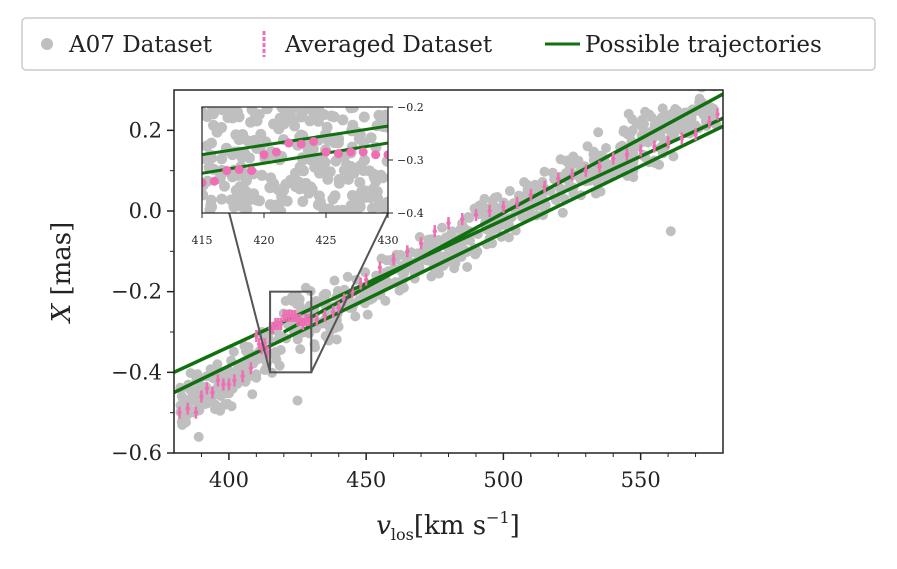 The width and height of the screenshot is (897, 569). I want to click on y-tick-label: 0.0, so click(145, 211).